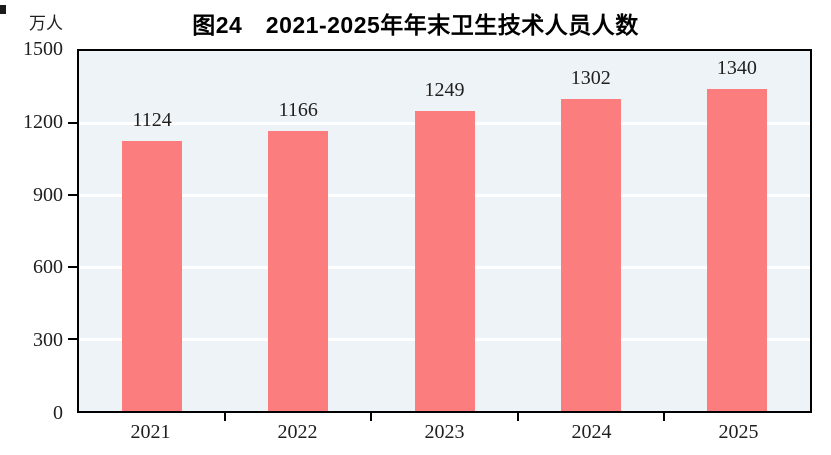 The width and height of the screenshot is (831, 455). I want to click on bar-2024, so click(590, 254).